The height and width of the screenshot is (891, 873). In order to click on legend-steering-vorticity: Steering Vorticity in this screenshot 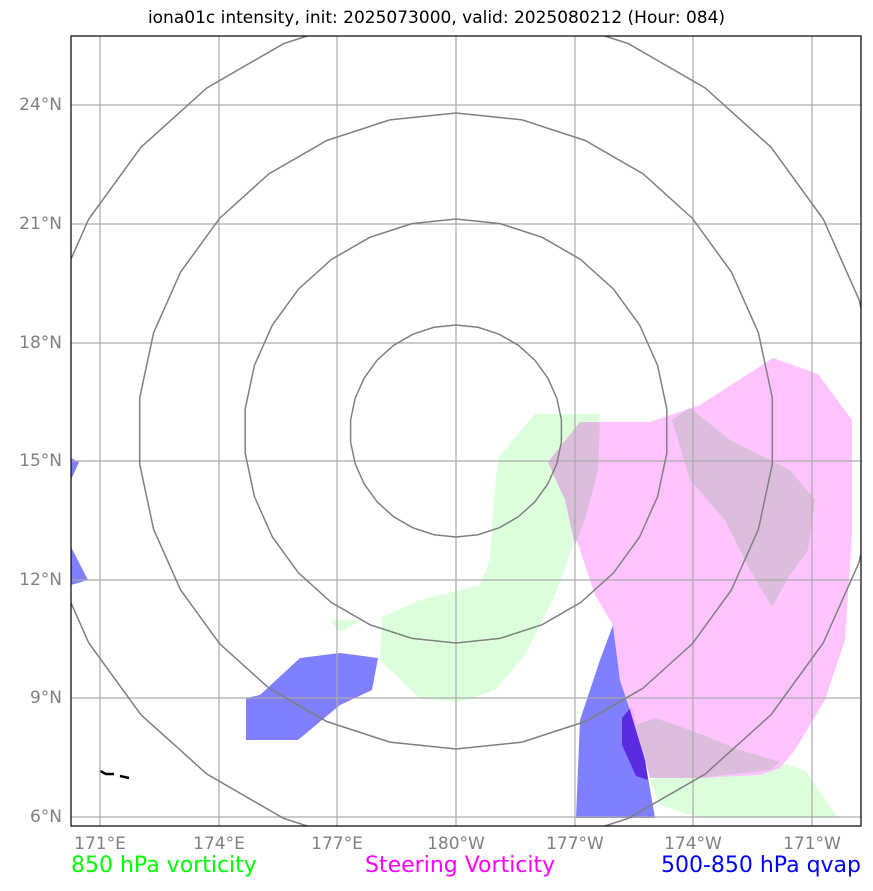, I will do `click(460, 865)`.